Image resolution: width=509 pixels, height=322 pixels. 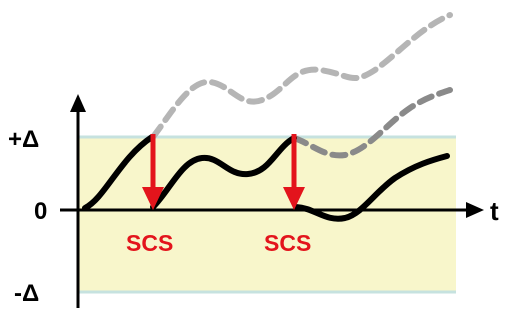 What do you see at coordinates (294, 198) in the screenshot?
I see `scs-arrow-2-head` at bounding box center [294, 198].